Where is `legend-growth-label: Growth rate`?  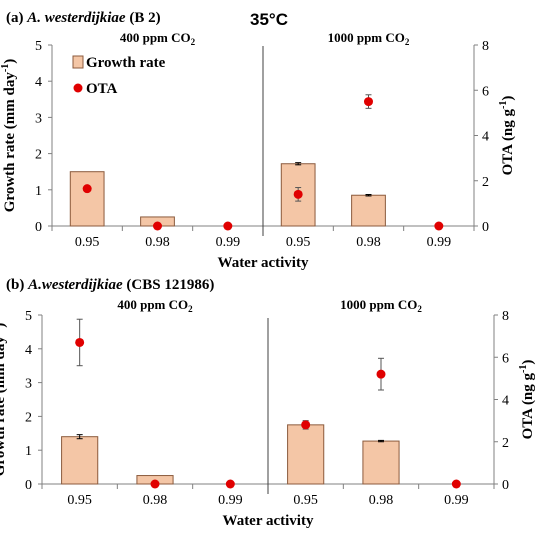 legend-growth-label: Growth rate is located at coordinates (126, 63).